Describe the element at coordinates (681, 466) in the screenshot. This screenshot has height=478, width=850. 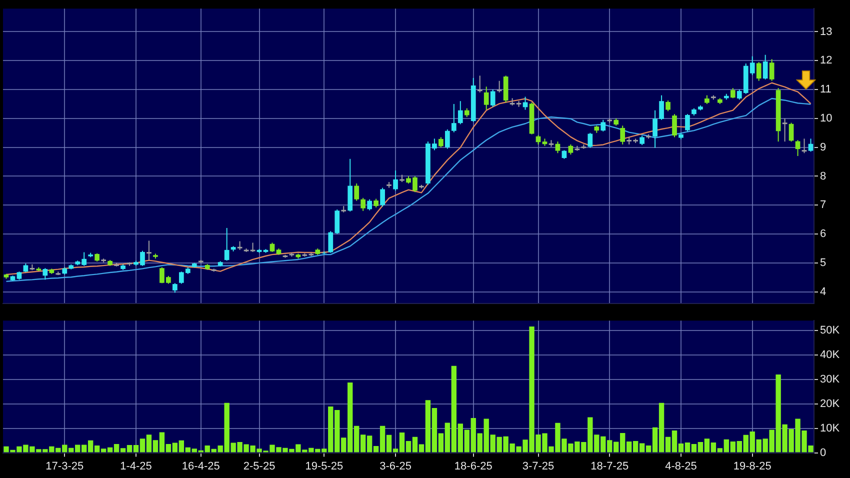
I see `x-tick-label: 4-8-25` at that location.